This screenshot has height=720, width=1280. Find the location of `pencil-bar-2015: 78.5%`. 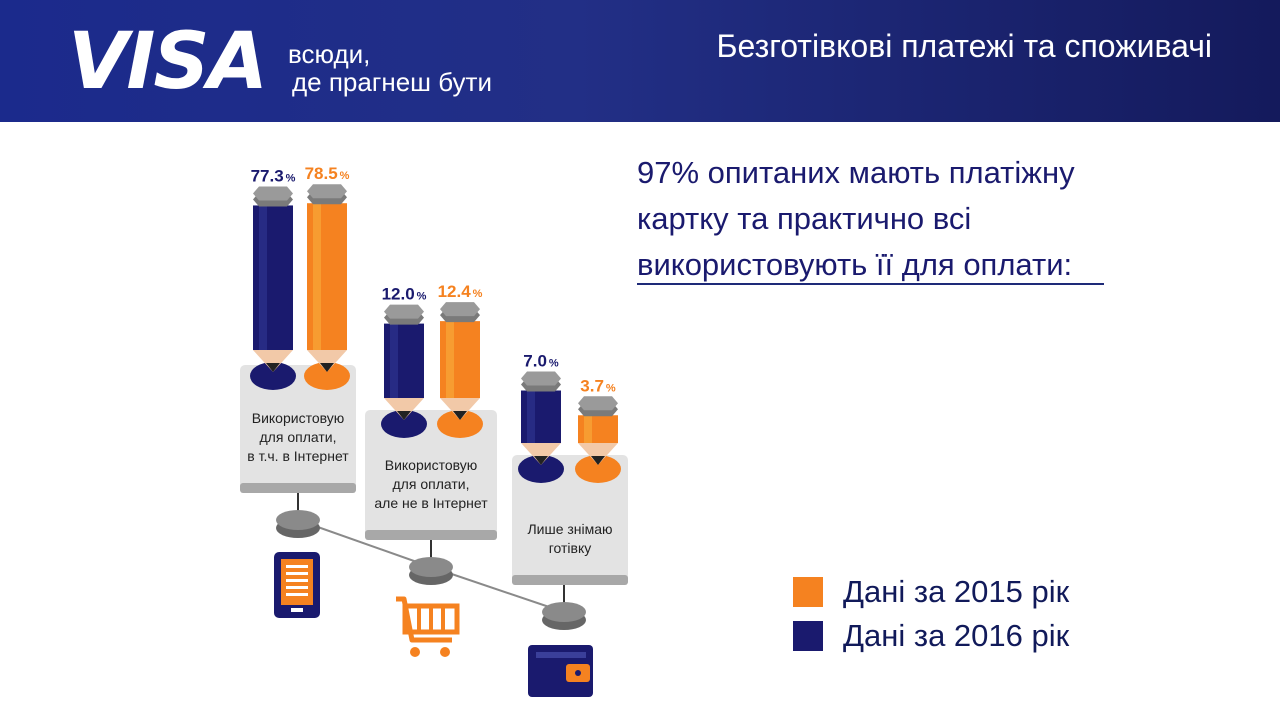

pencil-bar-2015: 78.5% is located at coordinates (327, 277).